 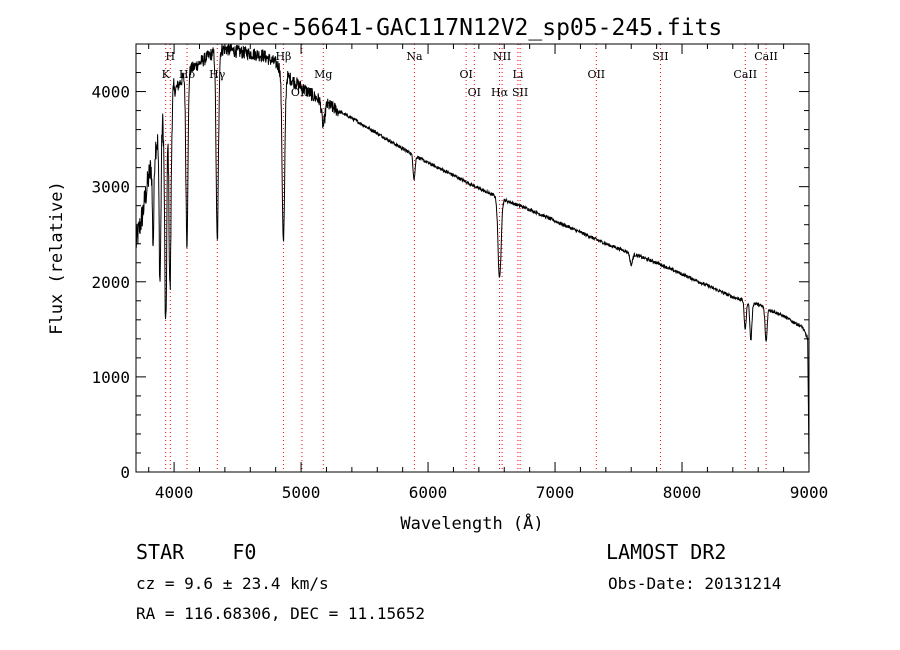 What do you see at coordinates (160, 552) in the screenshot?
I see `class-label: STAR` at bounding box center [160, 552].